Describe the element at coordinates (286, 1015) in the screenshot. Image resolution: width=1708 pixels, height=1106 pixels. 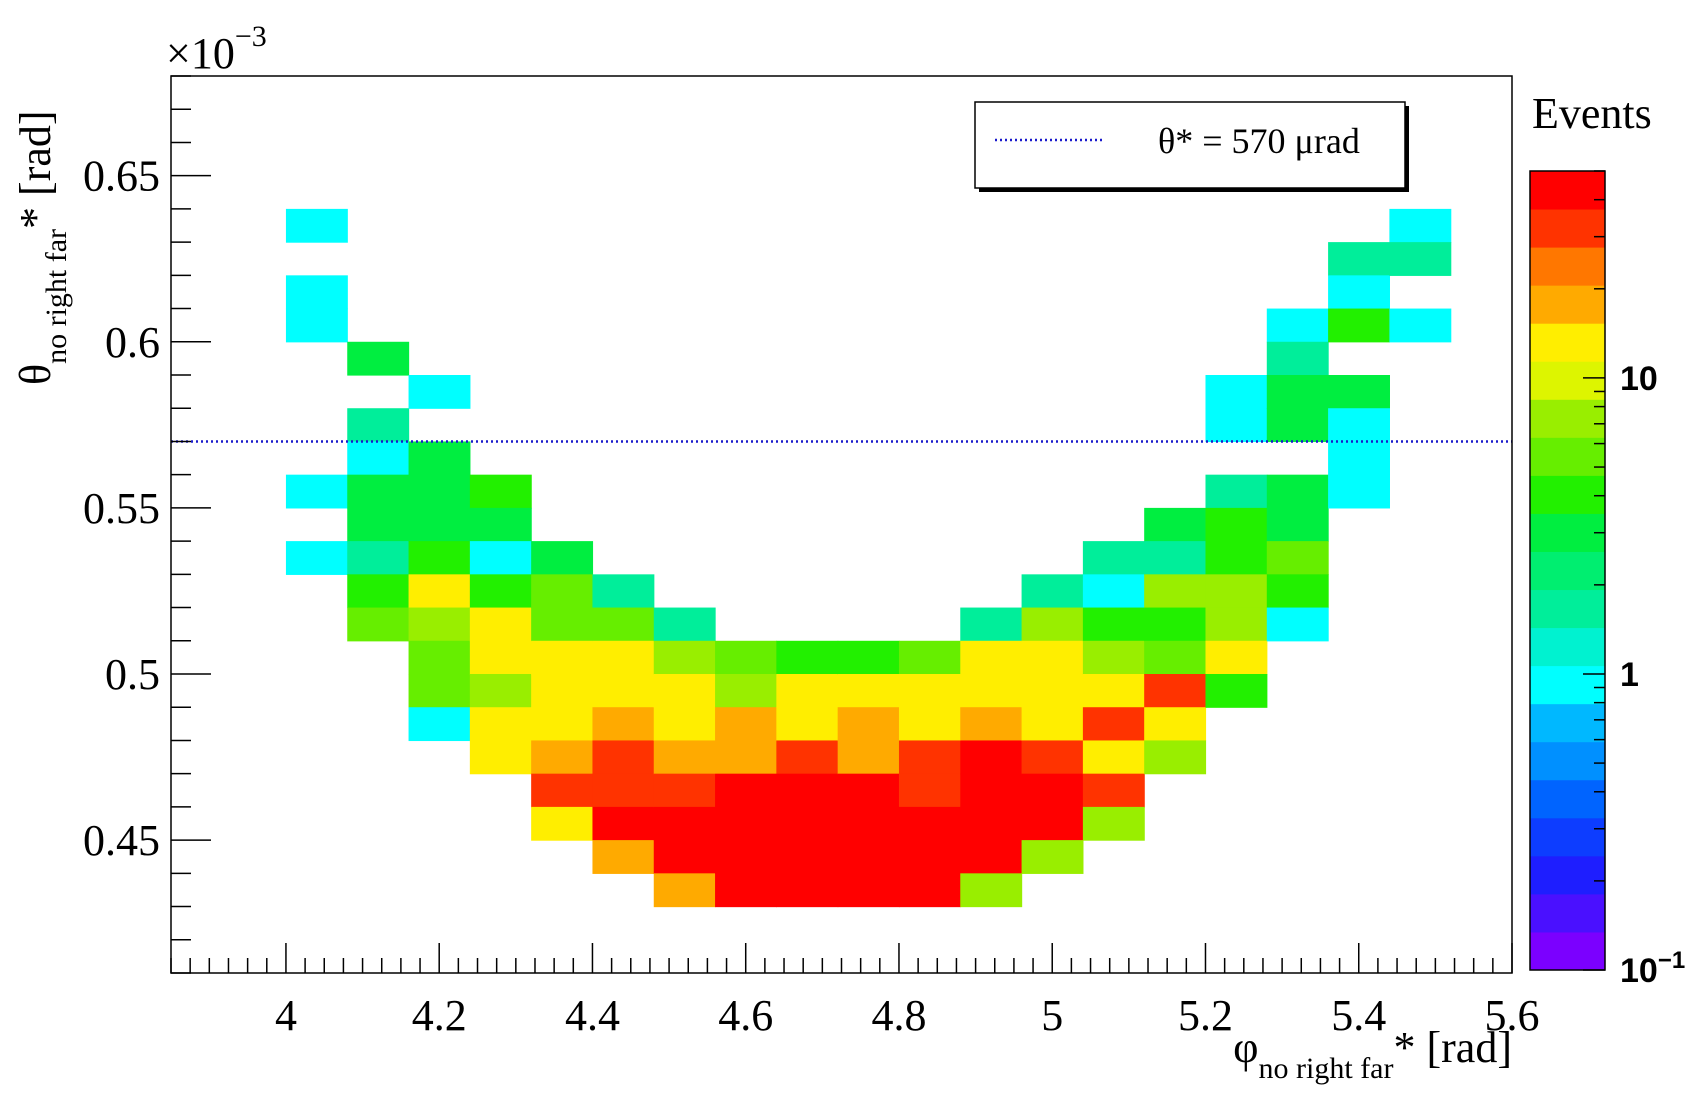
I see `x-tick-label: 4` at that location.